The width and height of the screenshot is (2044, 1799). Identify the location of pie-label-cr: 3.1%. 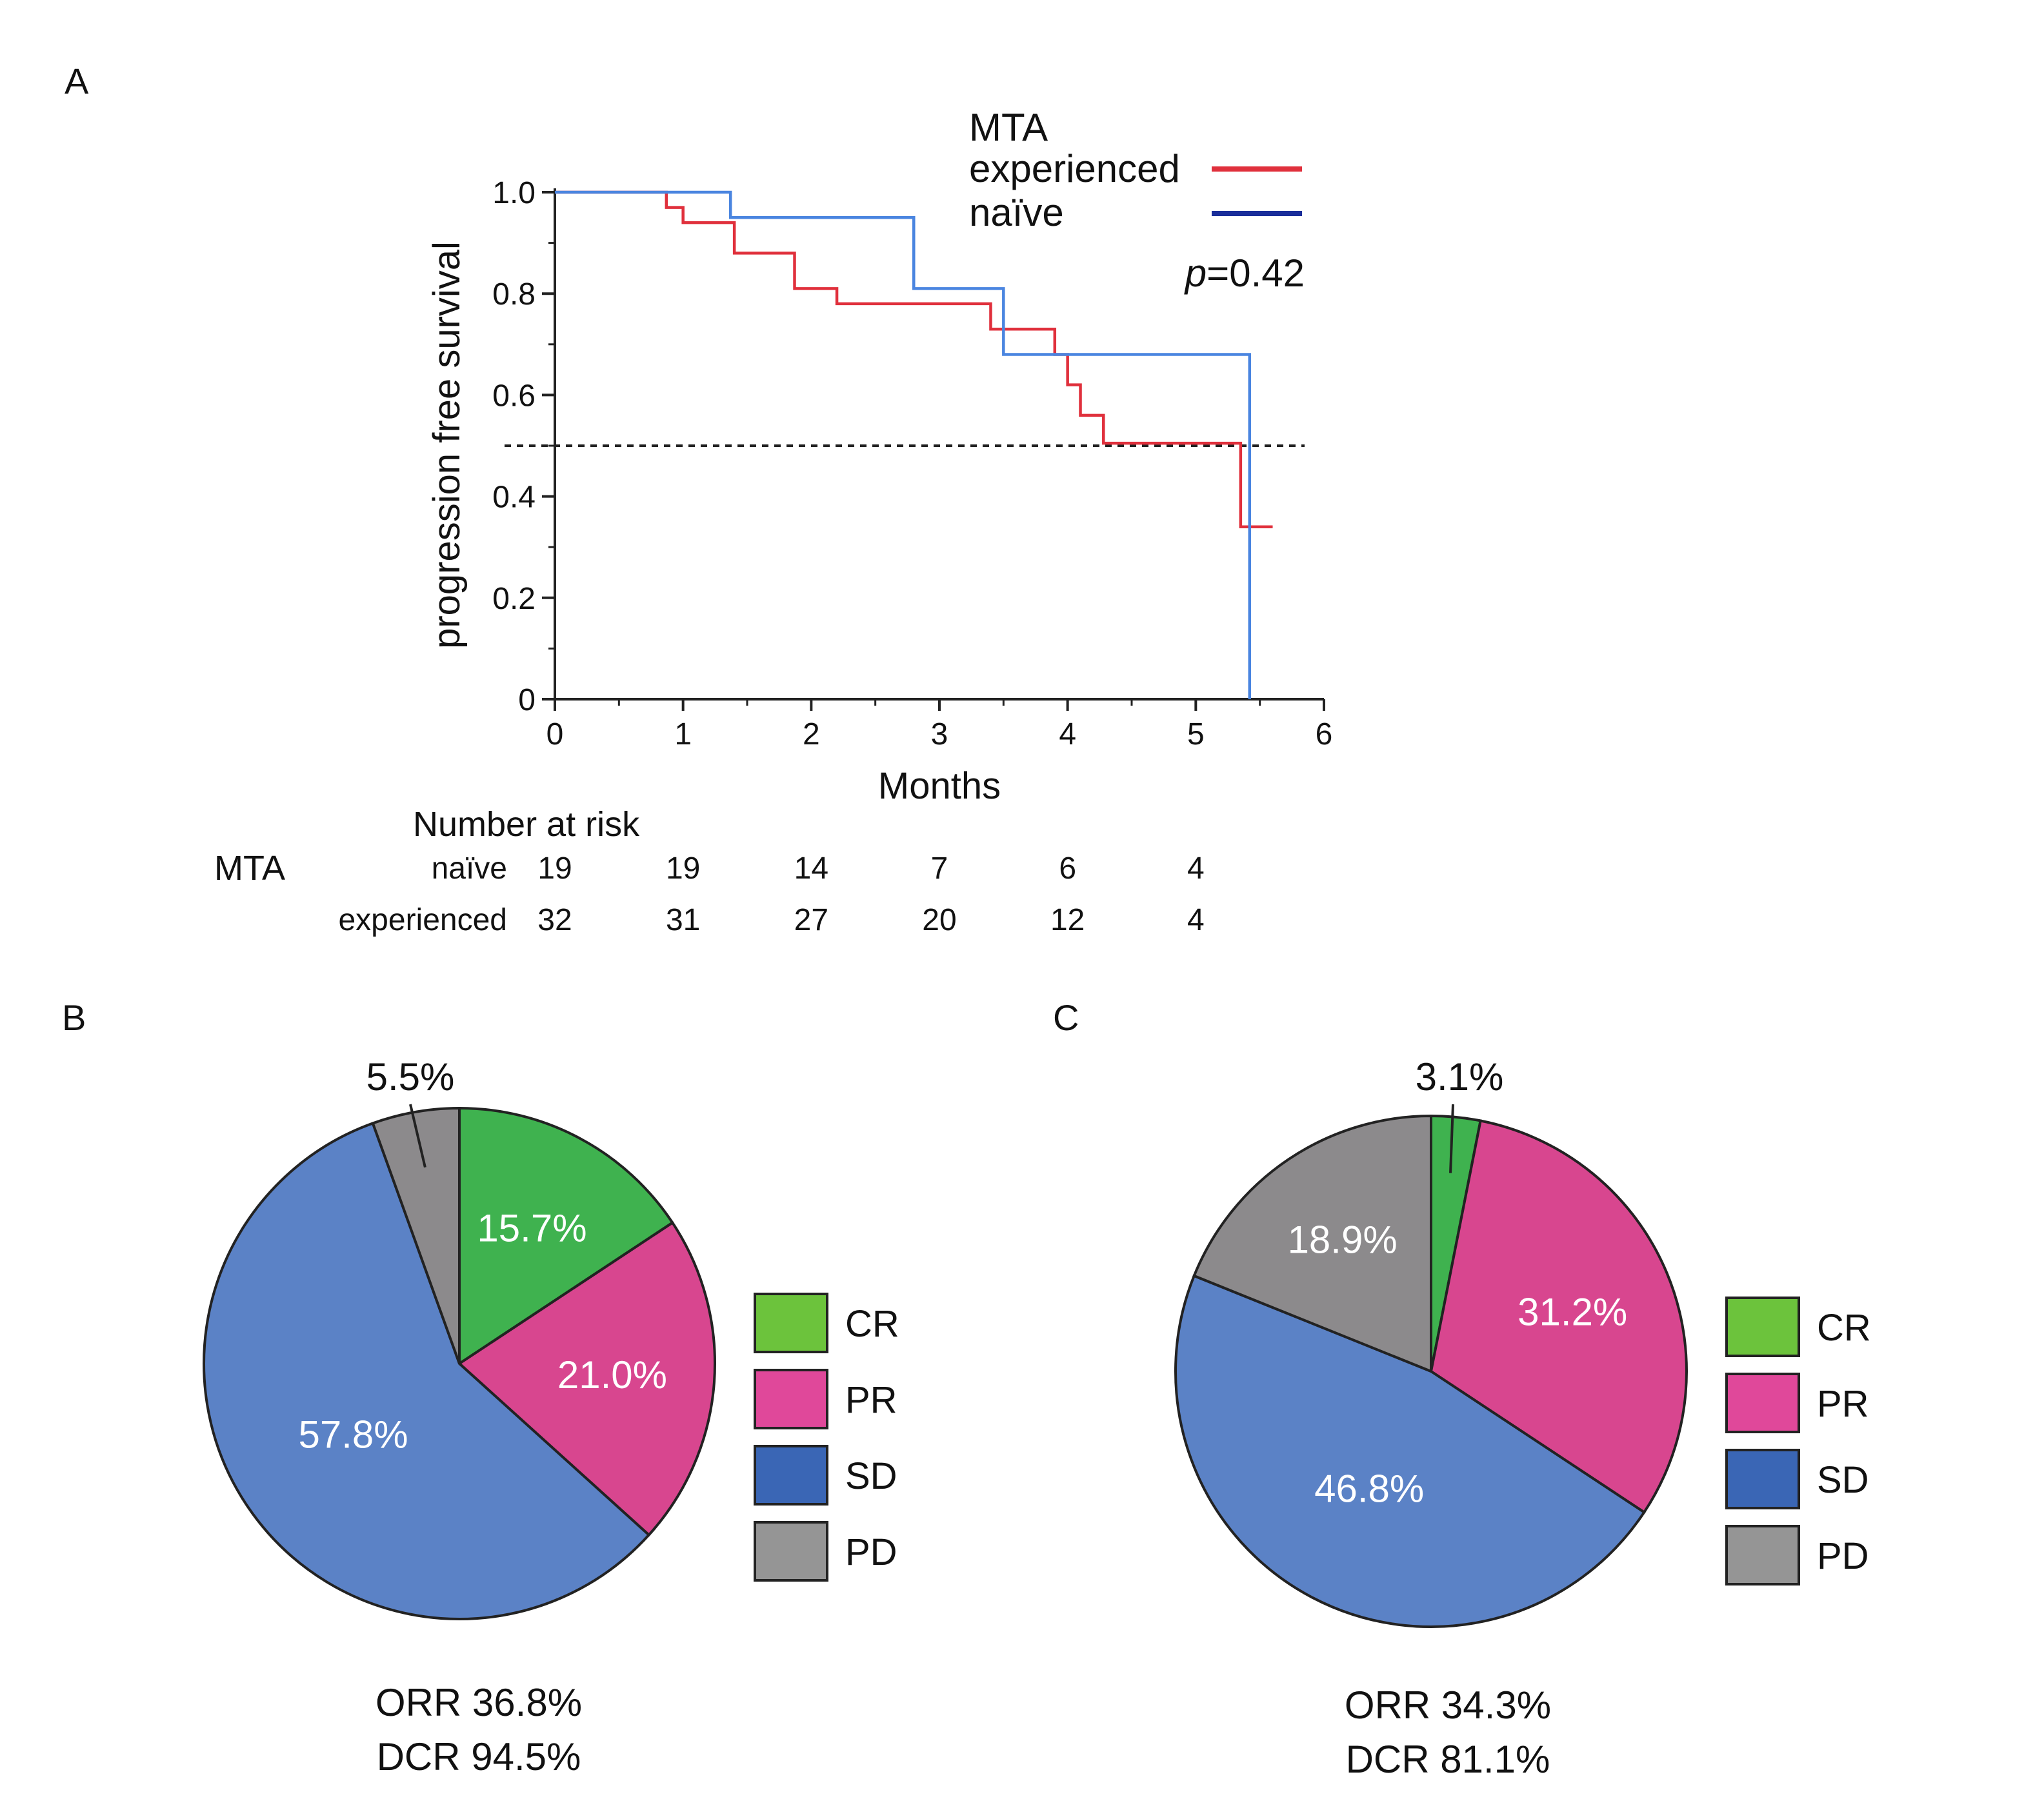
(1460, 1076).